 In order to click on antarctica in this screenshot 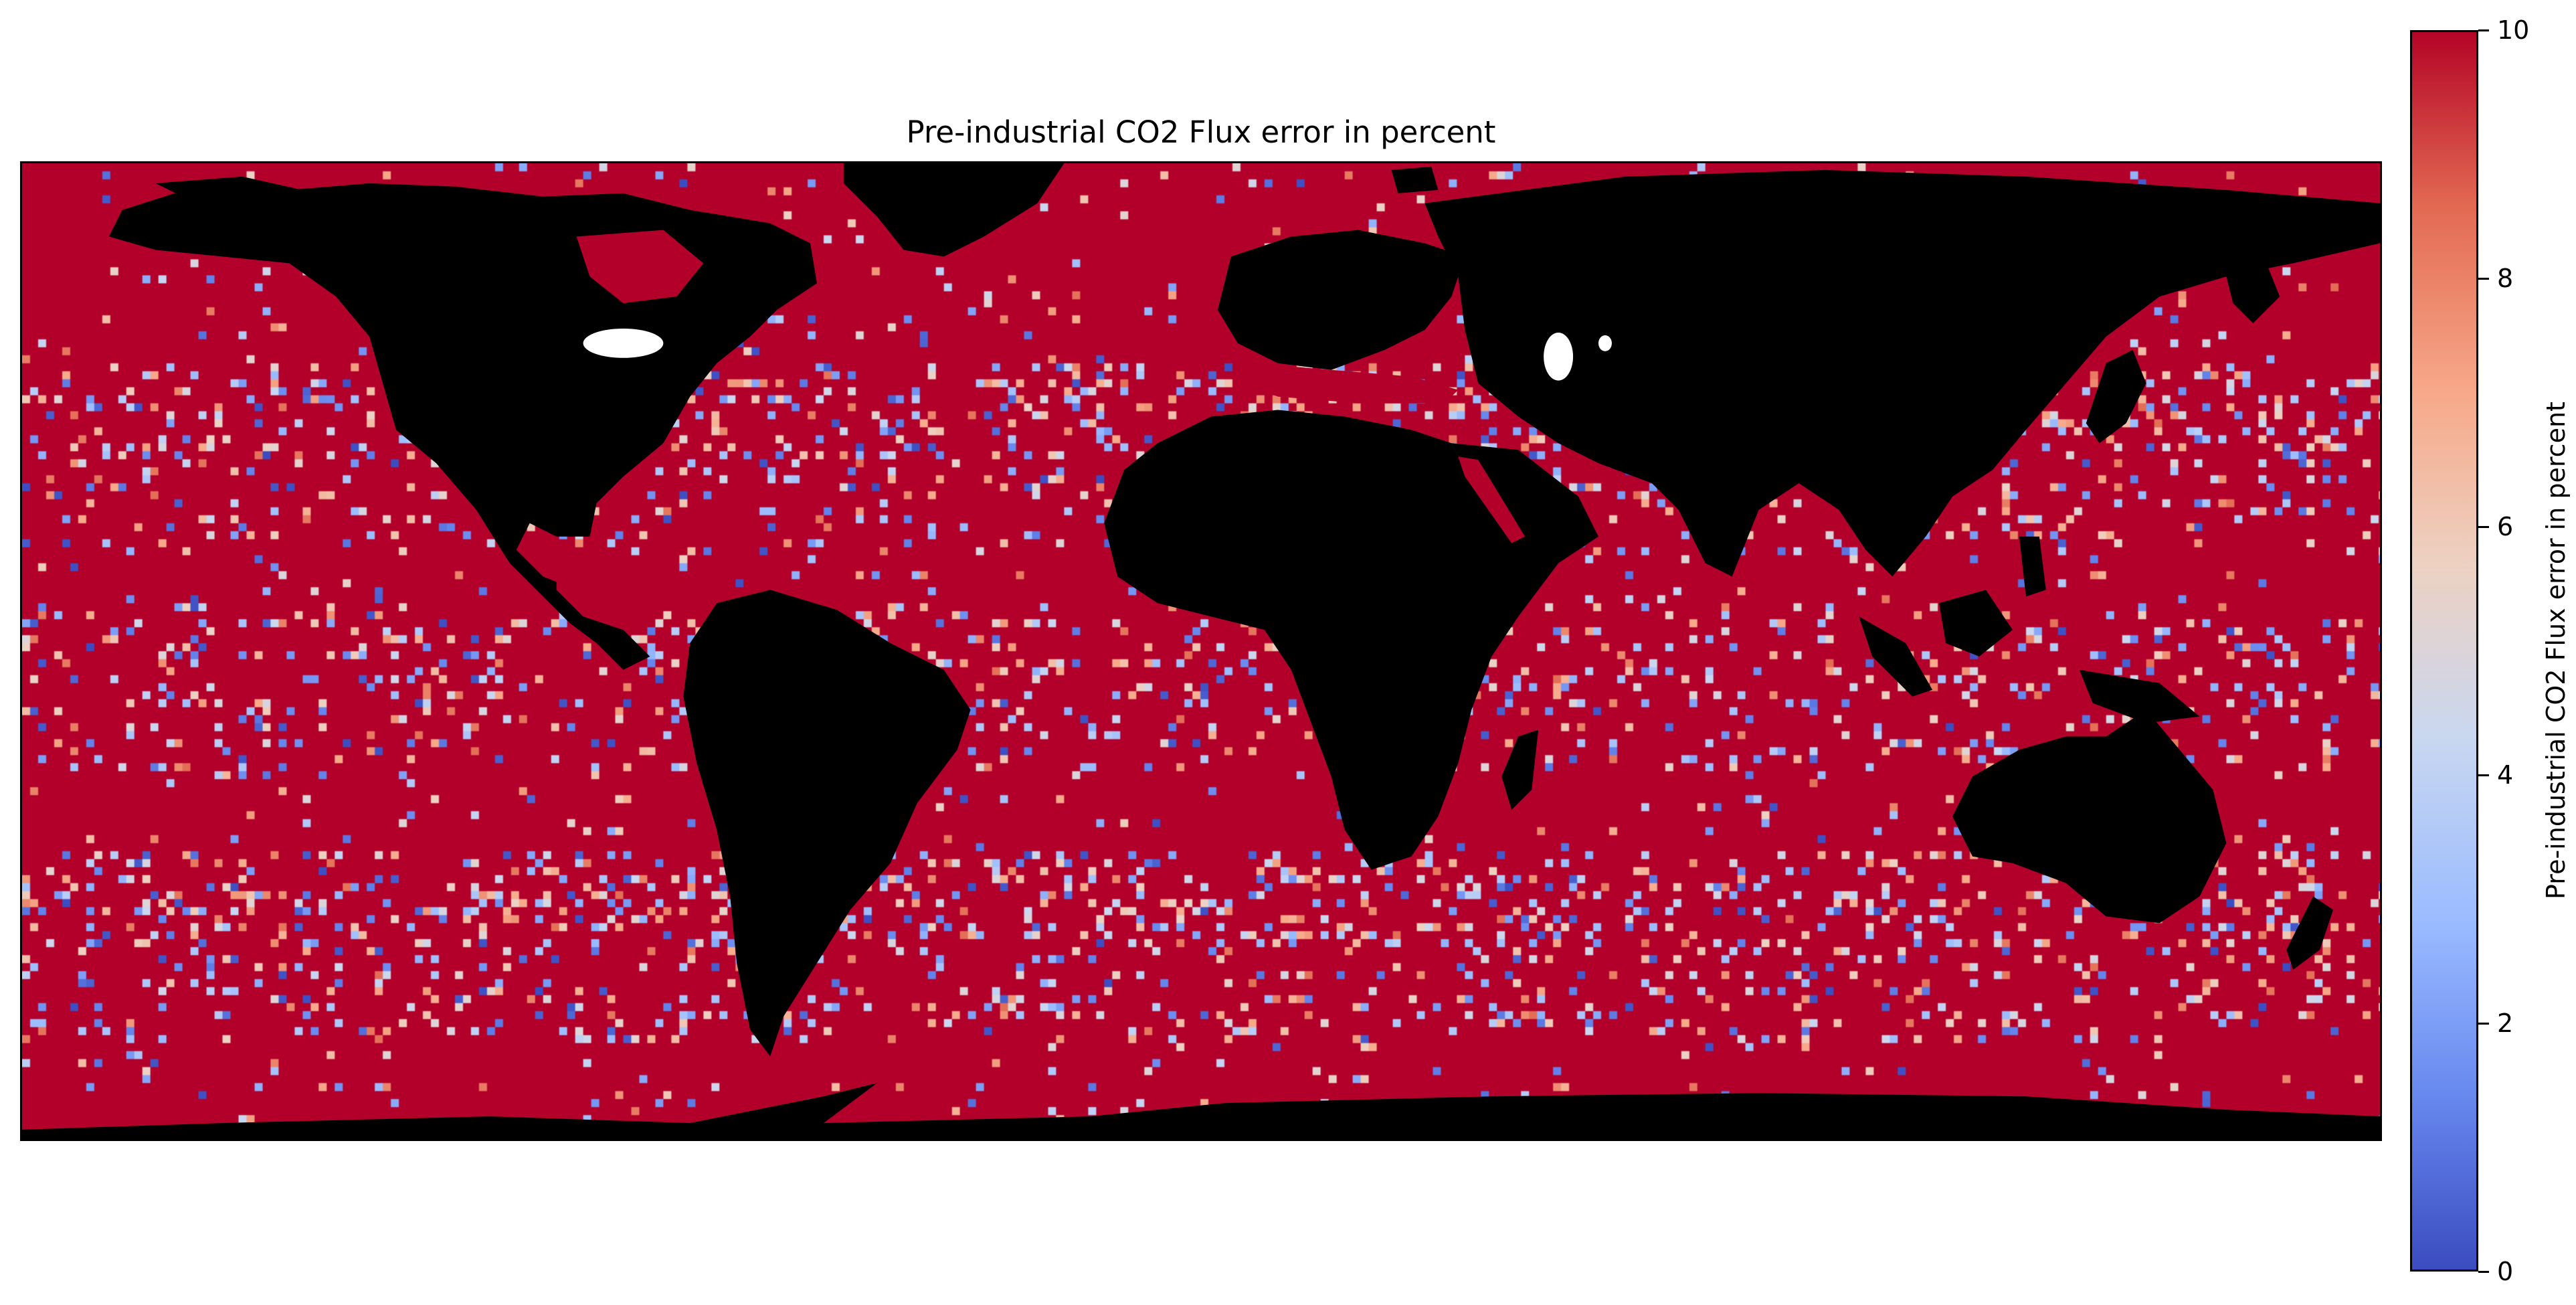, I will do `click(1201, 1111)`.